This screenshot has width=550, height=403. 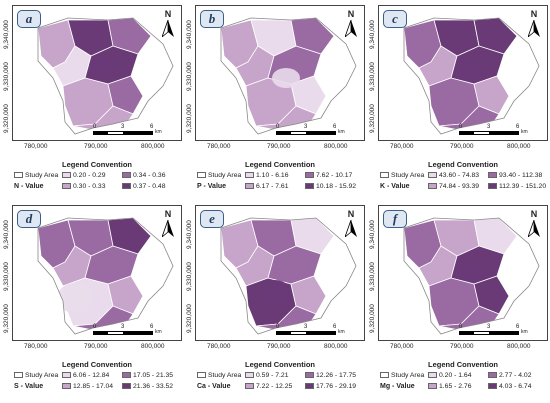 What do you see at coordinates (450, 375) in the screenshot?
I see `legend-item-class-1: 0.20 - 1.64` at bounding box center [450, 375].